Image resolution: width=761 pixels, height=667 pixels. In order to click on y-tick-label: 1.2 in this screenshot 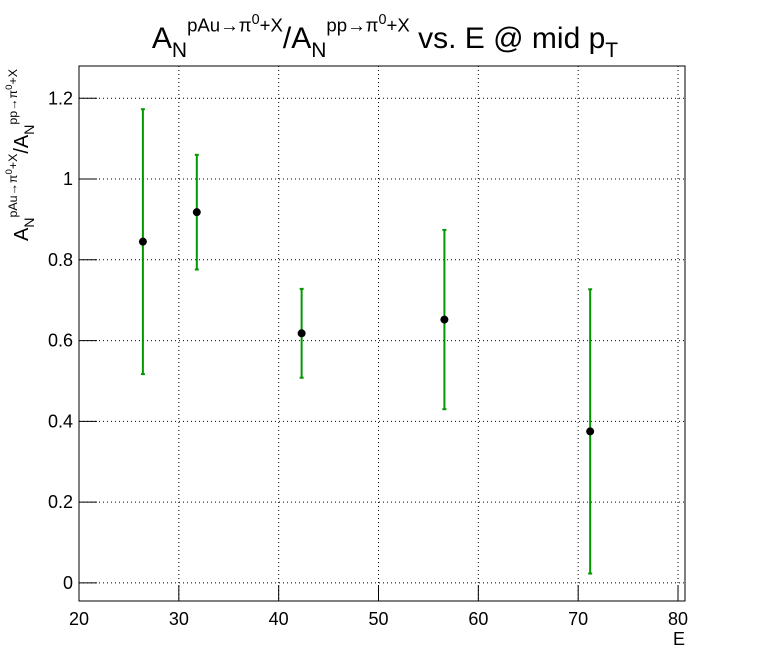, I will do `click(60, 98)`.